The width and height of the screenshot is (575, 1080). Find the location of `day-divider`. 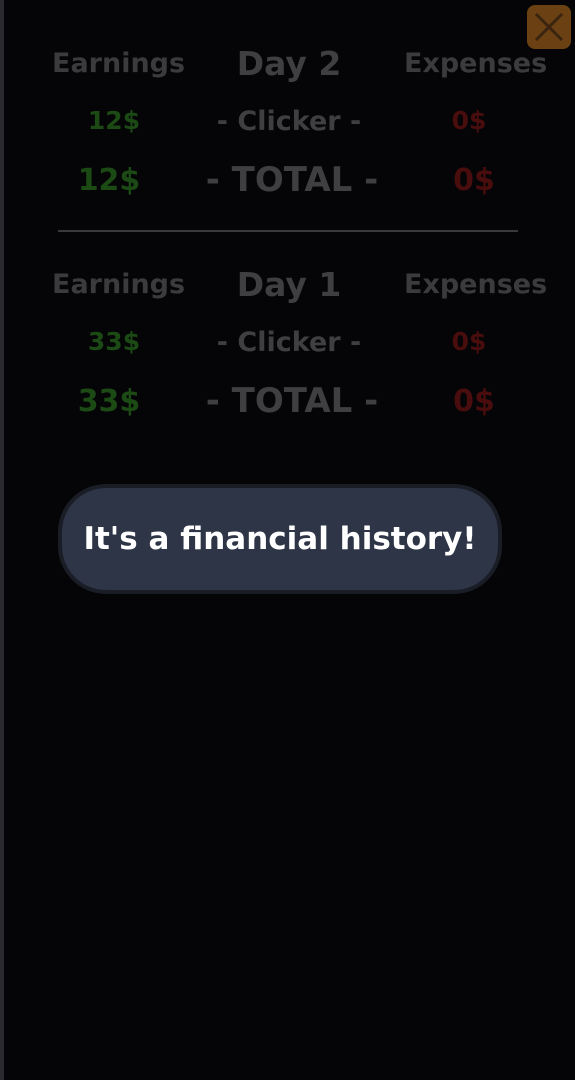

day-divider is located at coordinates (288, 231).